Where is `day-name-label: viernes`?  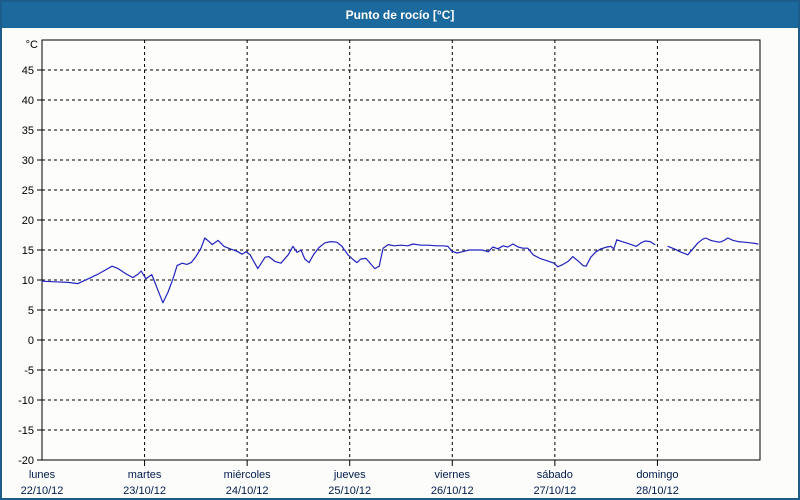
day-name-label: viernes is located at coordinates (453, 475).